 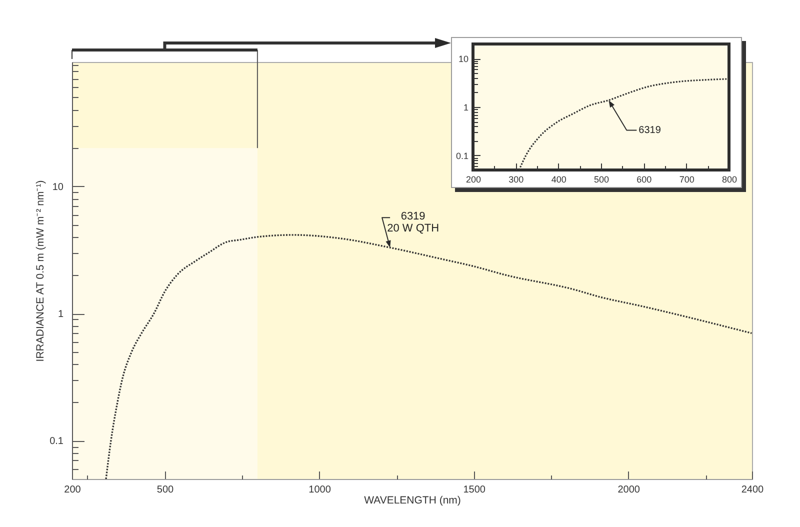 I want to click on x-tick-label: 400, so click(x=558, y=179).